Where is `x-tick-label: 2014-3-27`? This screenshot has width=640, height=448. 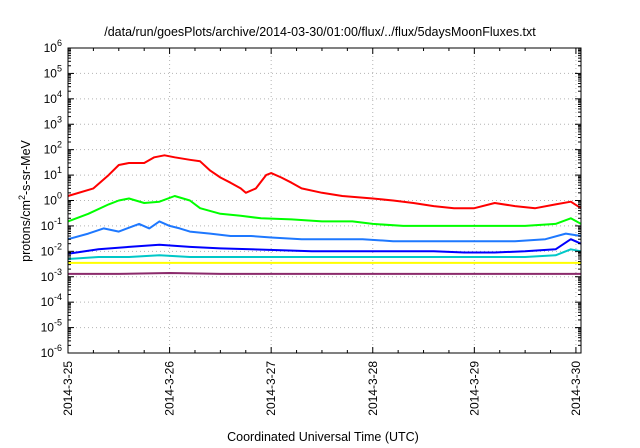 x-tick-label: 2014-3-27 is located at coordinates (271, 388).